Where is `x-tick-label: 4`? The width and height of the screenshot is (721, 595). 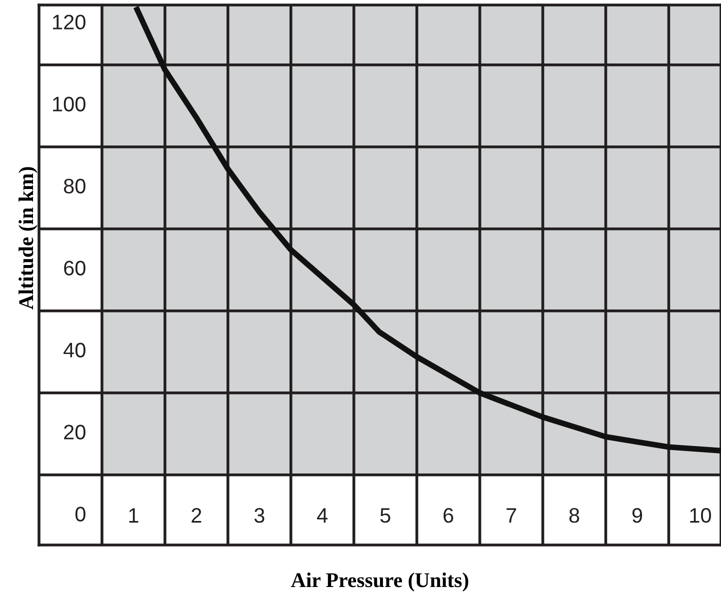 x-tick-label: 4 is located at coordinates (322, 515).